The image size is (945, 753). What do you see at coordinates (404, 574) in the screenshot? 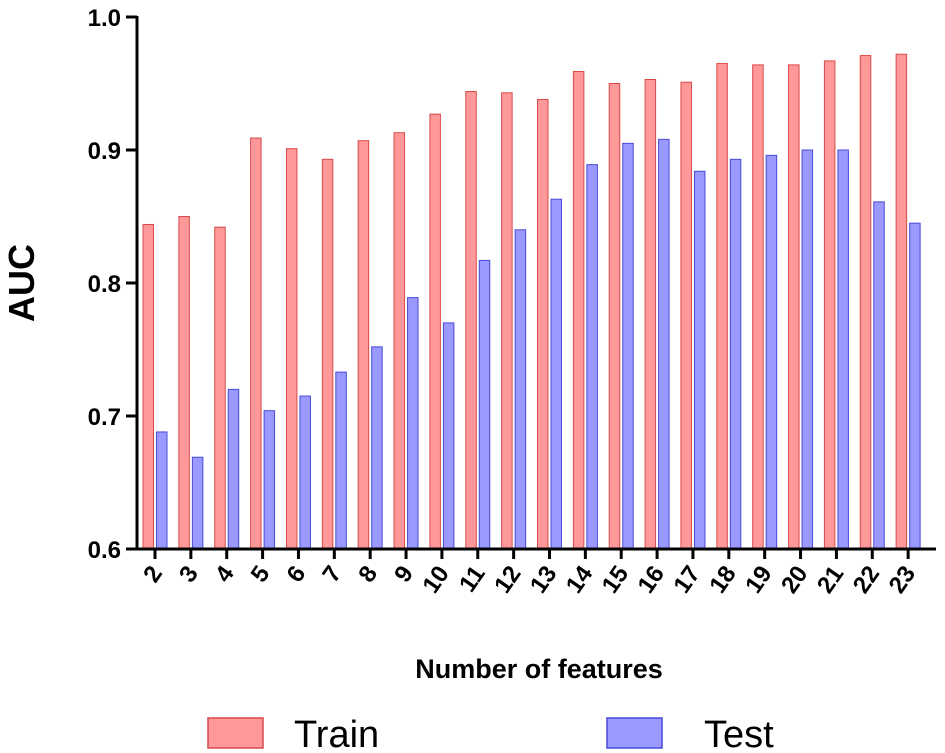
I see `x-tick-label-9: 9` at bounding box center [404, 574].